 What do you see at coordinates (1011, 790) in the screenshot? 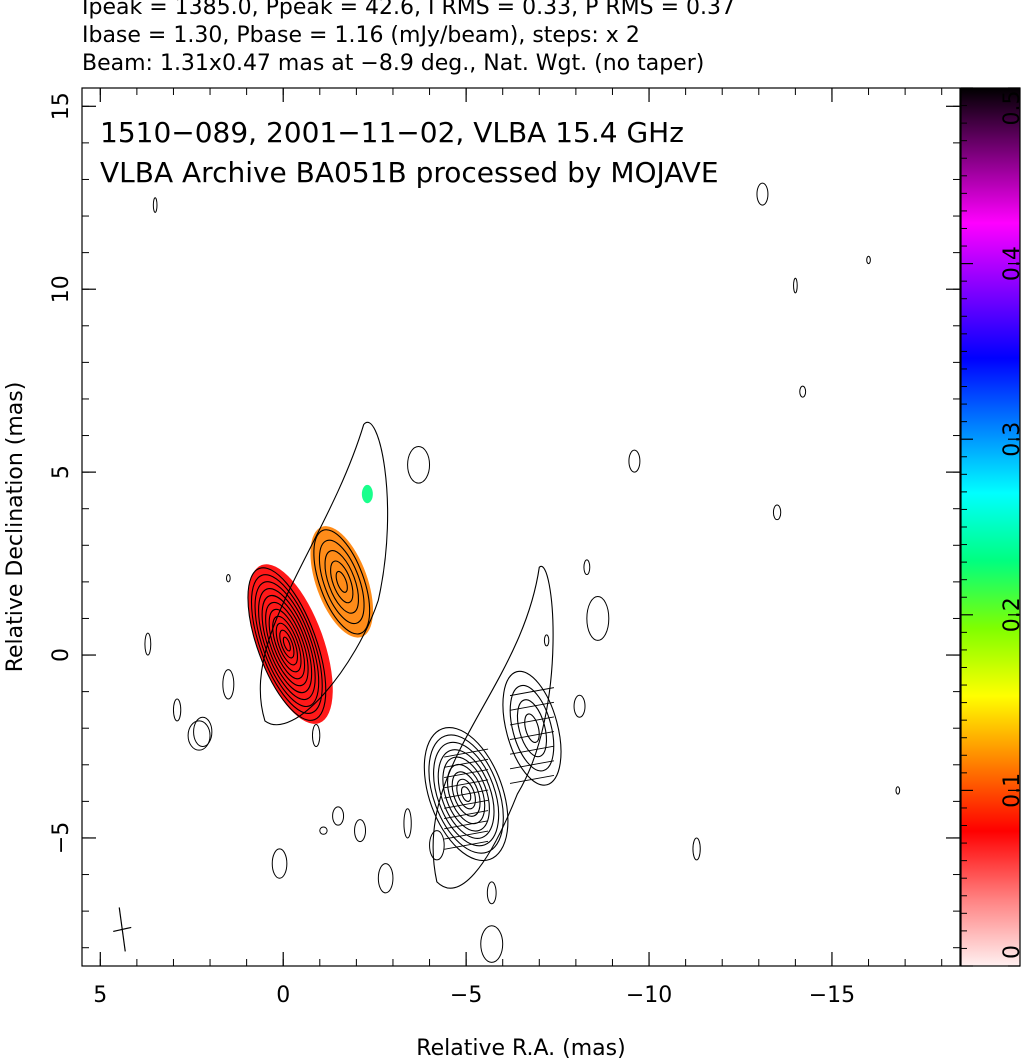
I see `colorbar-tick-label: 0.1` at bounding box center [1011, 790].